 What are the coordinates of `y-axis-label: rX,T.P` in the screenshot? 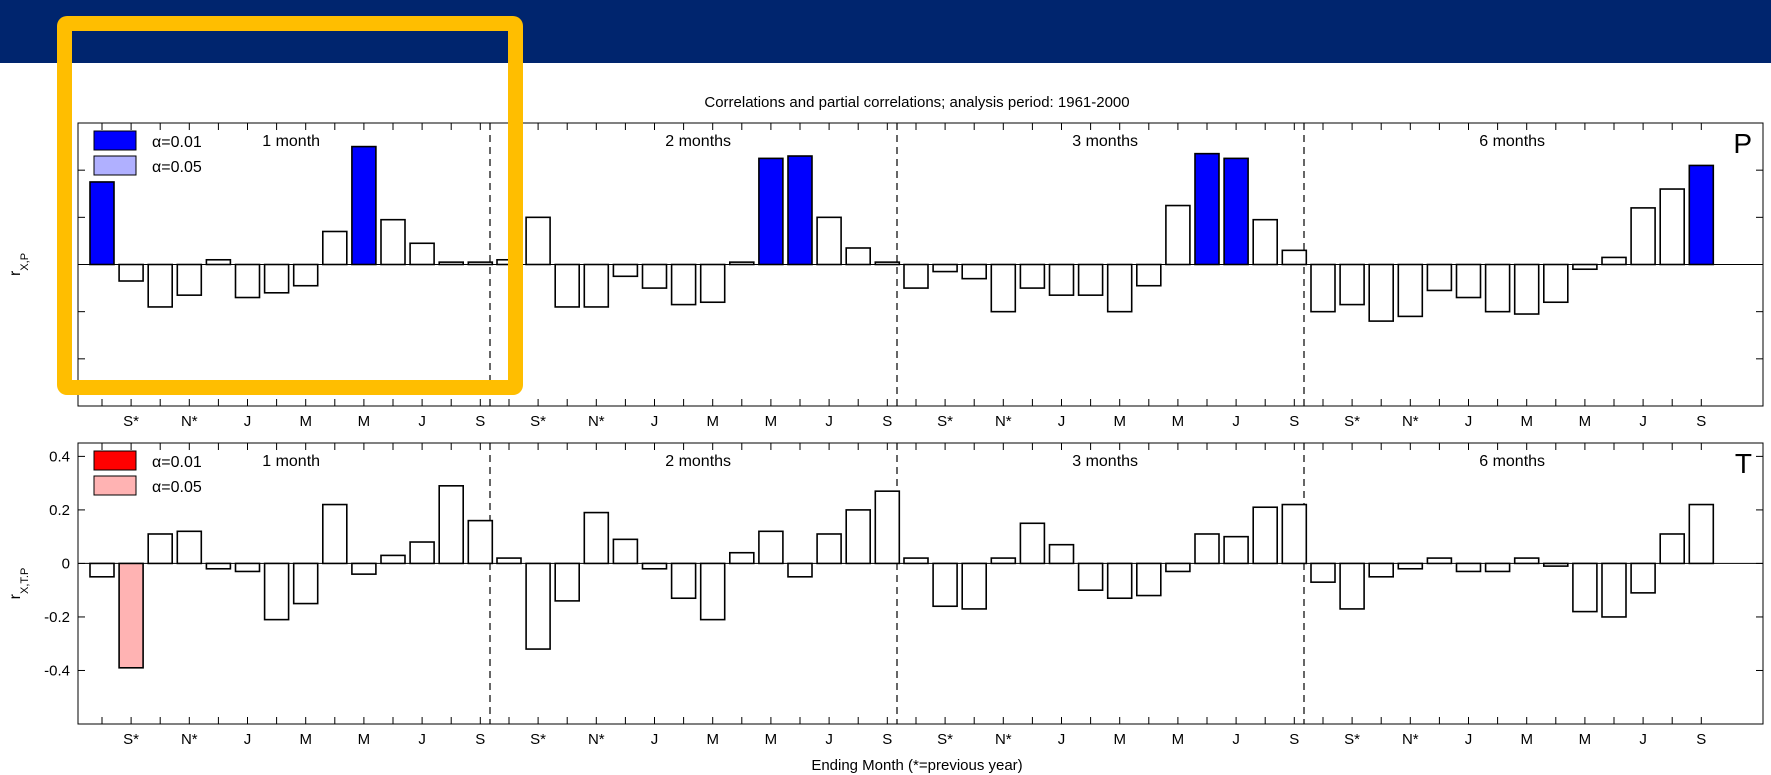 It's located at (19, 584).